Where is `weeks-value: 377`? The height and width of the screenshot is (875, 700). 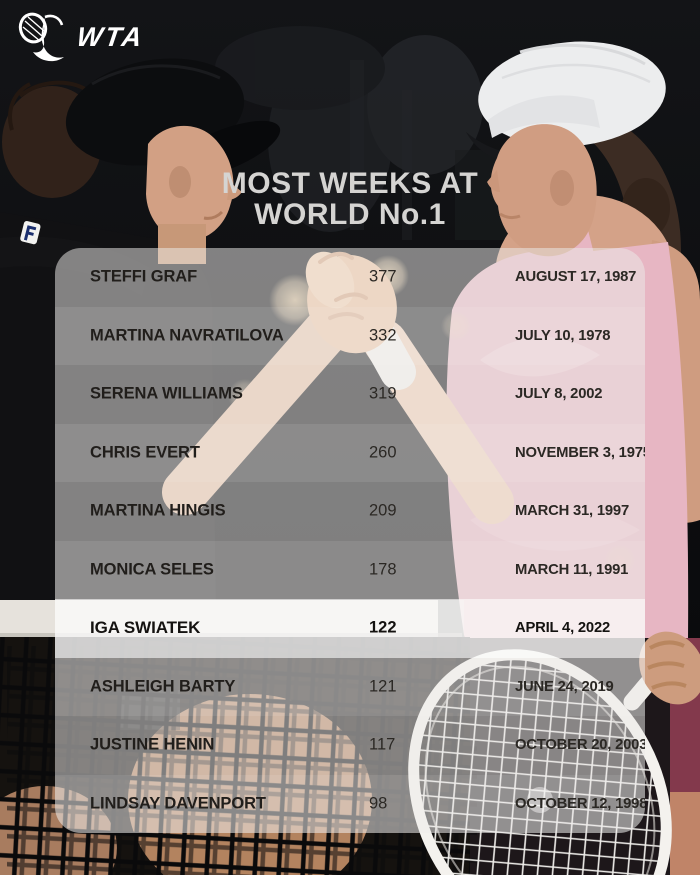 weeks-value: 377 is located at coordinates (383, 276).